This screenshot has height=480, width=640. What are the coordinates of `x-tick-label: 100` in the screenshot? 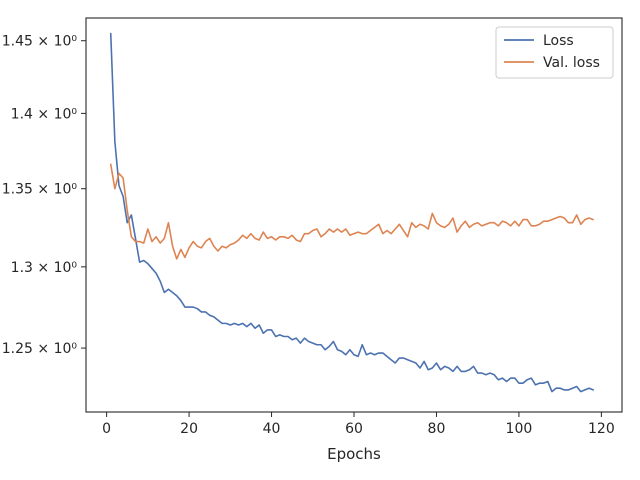 It's located at (519, 429).